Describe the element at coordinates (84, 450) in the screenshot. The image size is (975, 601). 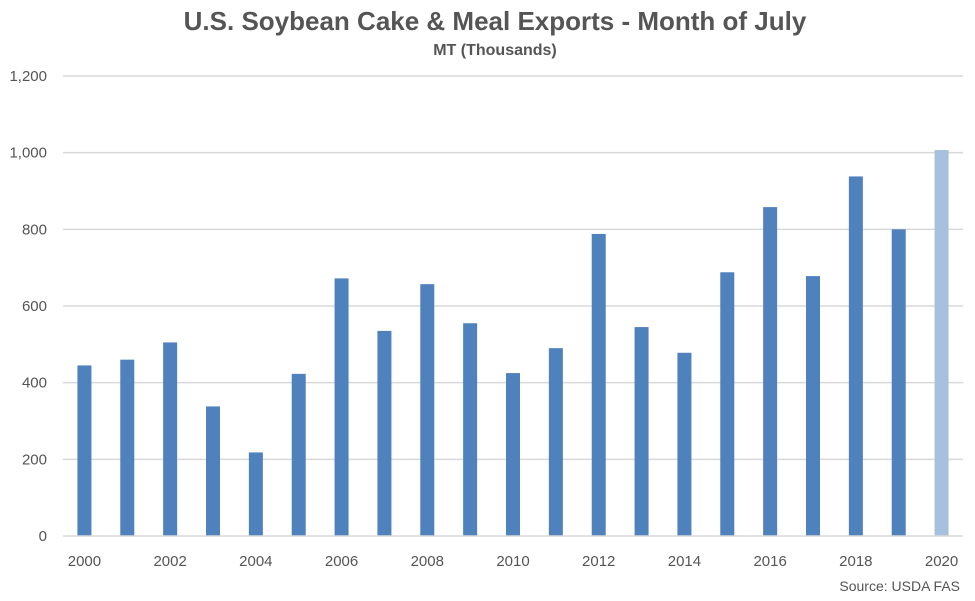
I see `bar-2000` at that location.